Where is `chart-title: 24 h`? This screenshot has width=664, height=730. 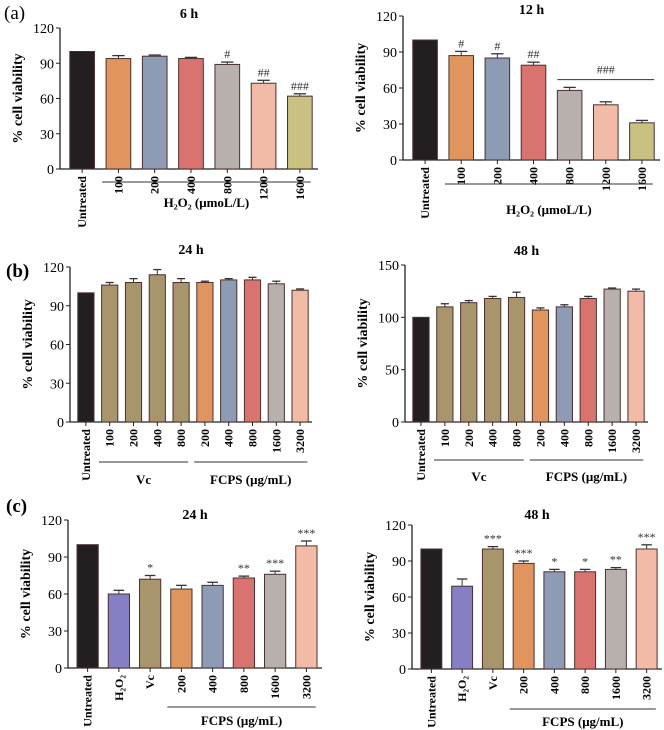 chart-title: 24 h is located at coordinates (191, 250).